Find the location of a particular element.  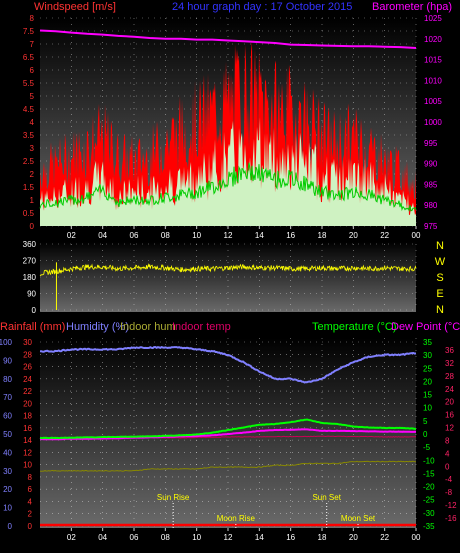

rain-tick-label: 28 is located at coordinates (27, 354).